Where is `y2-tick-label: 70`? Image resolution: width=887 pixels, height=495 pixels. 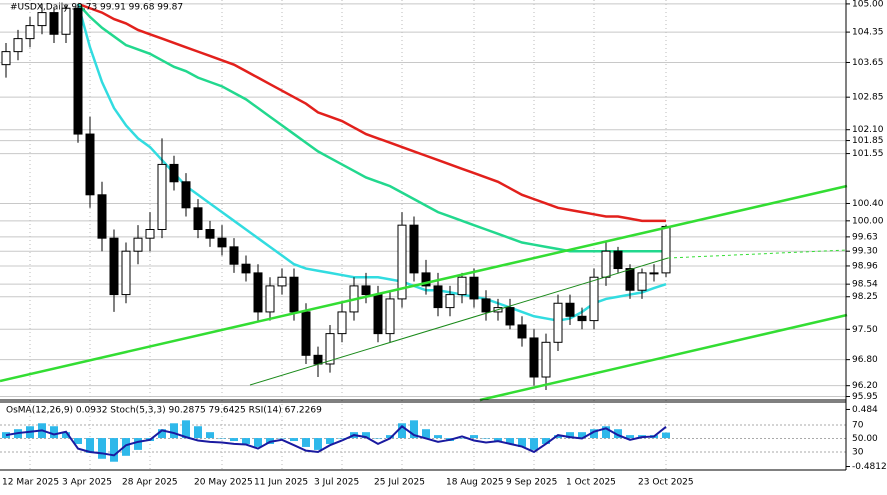 y2-tick-label: 70 is located at coordinates (858, 425).